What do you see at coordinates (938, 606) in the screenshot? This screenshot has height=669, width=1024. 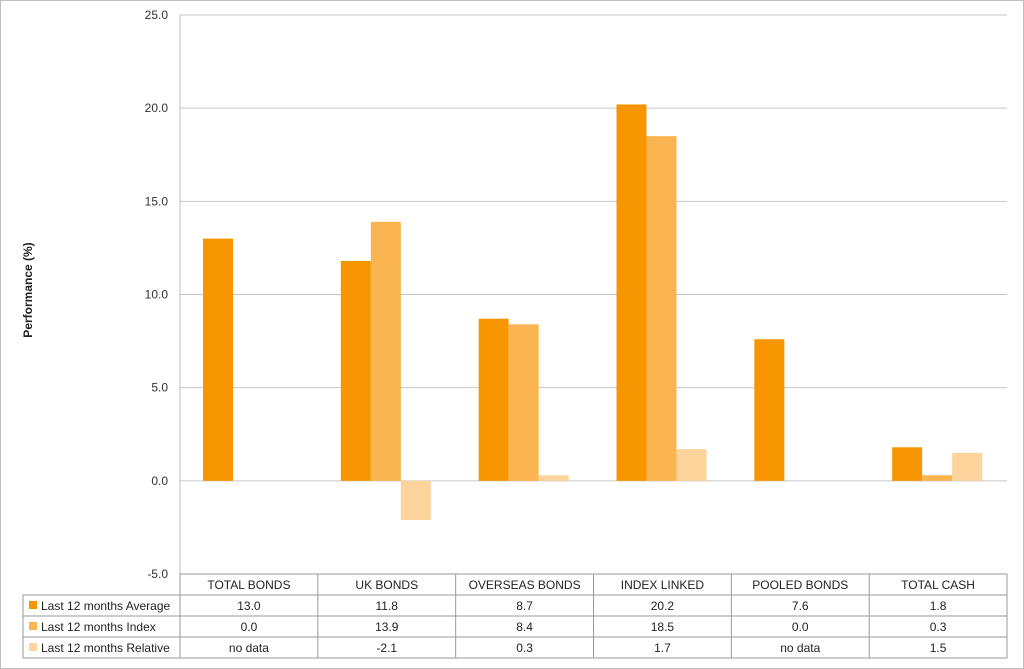 I see `data-label: 1.8` at bounding box center [938, 606].